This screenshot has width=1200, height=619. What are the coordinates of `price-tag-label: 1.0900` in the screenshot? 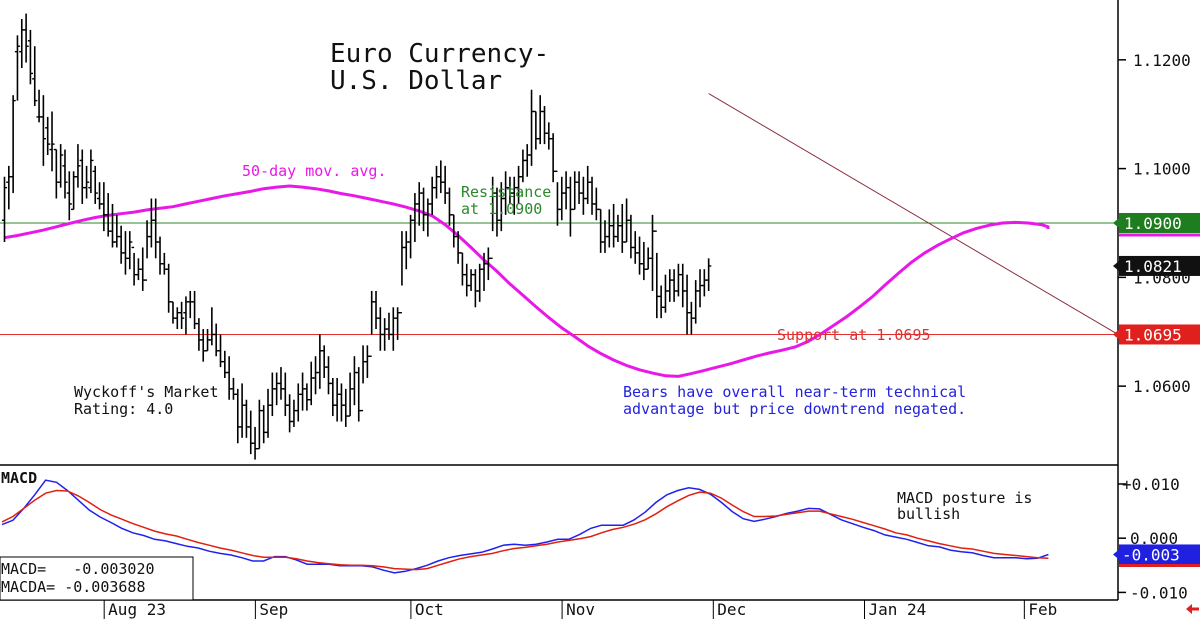 It's located at (1153, 223).